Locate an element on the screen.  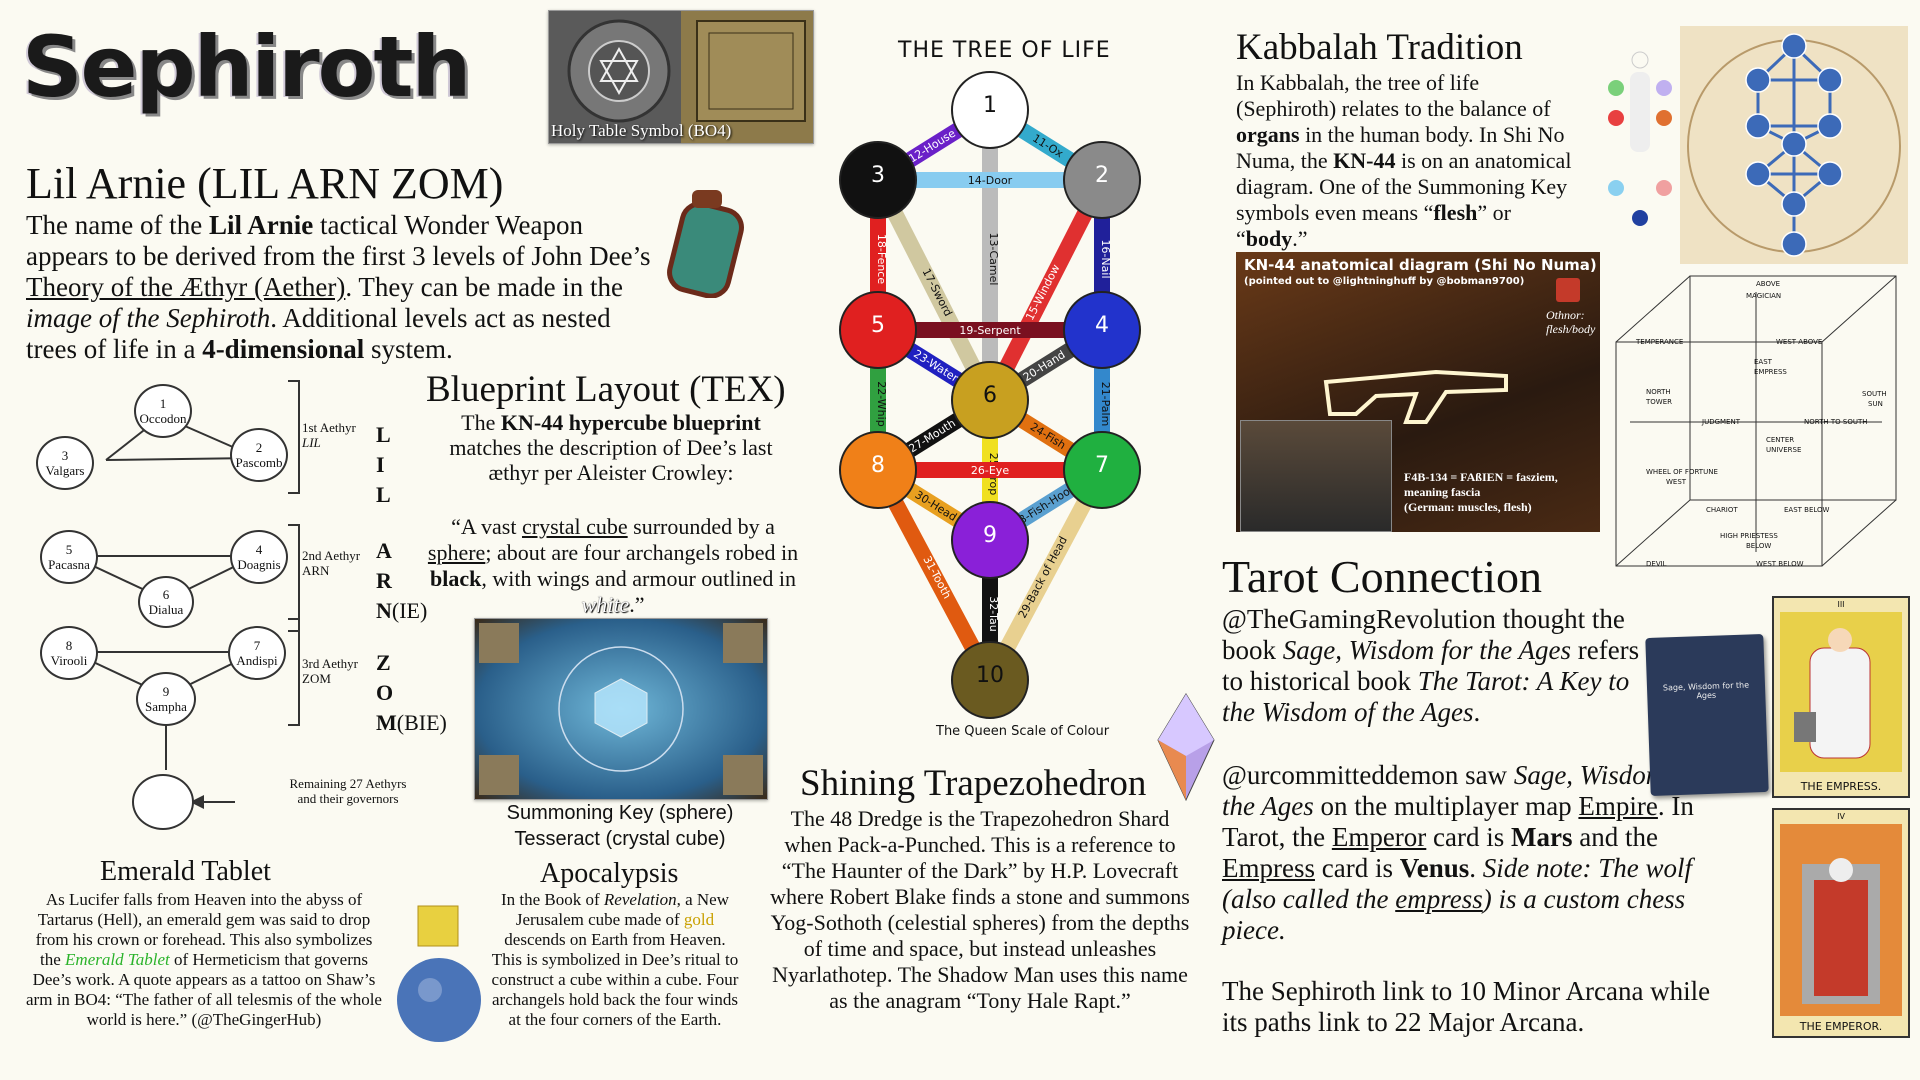
empress-card-number: III is located at coordinates (1841, 604).